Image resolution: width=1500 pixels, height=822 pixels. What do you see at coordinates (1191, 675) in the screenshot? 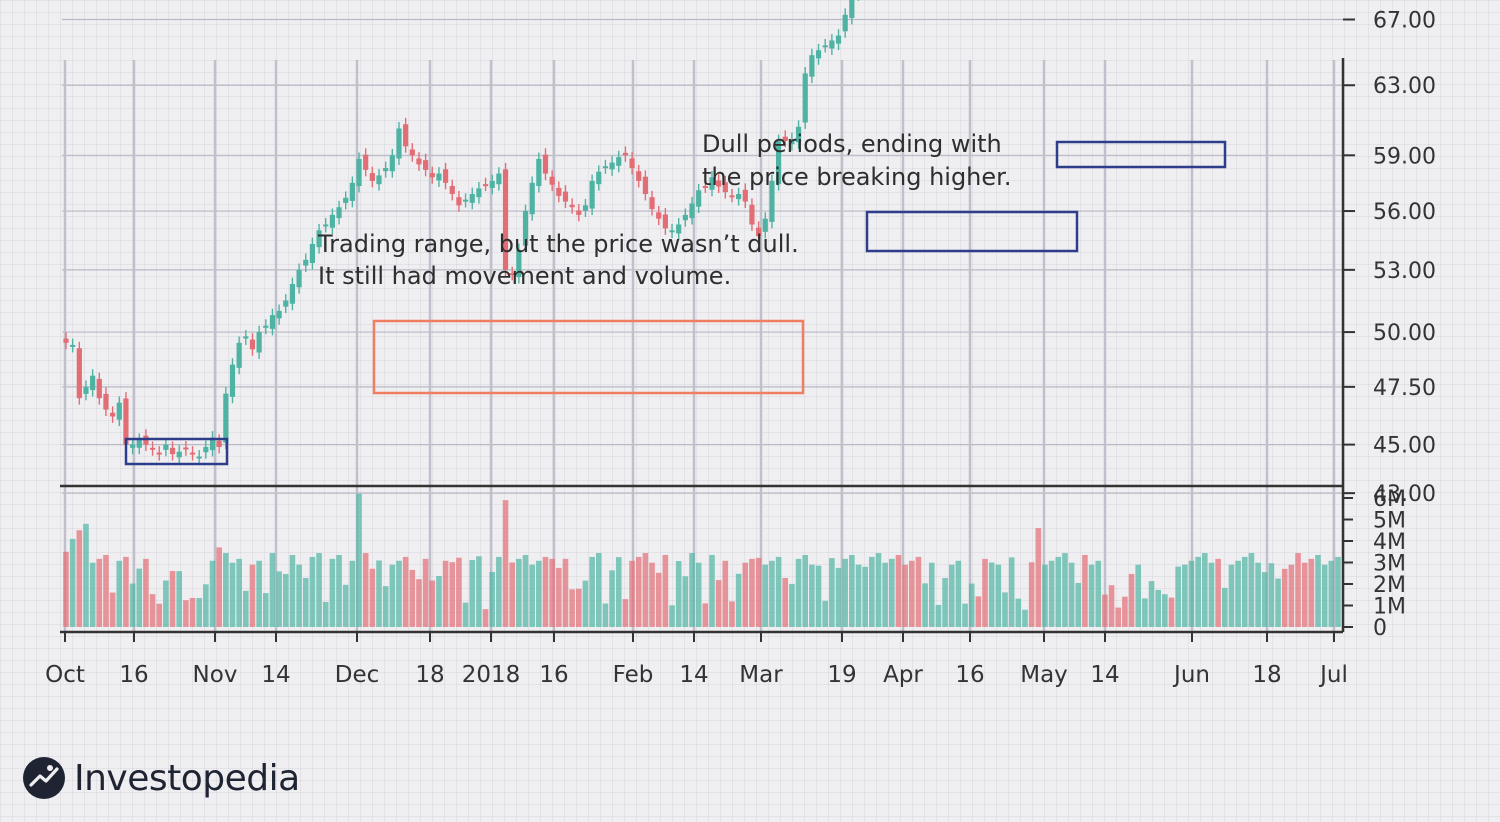
I see `date-tick-label: Jun` at bounding box center [1191, 675].